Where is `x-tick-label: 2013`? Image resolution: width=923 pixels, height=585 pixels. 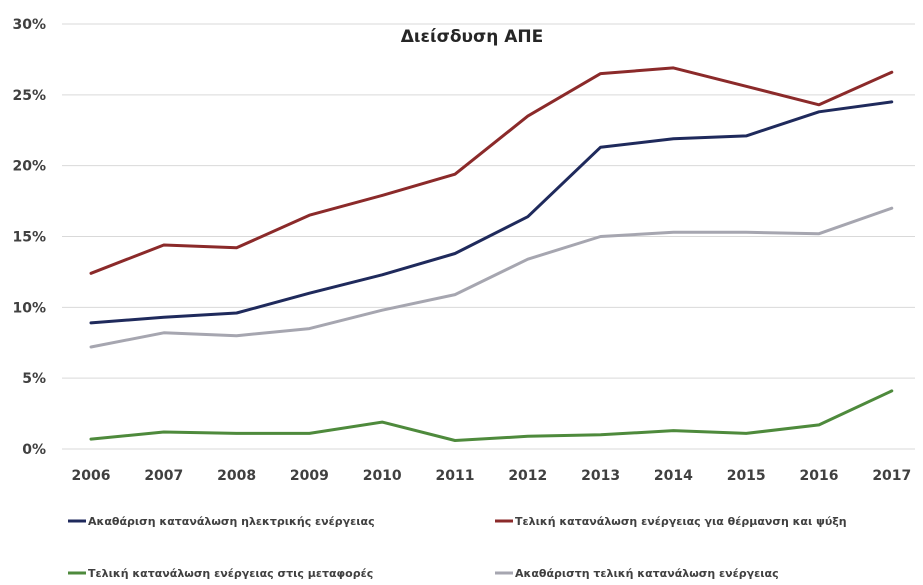
x-tick-label: 2013 is located at coordinates (600, 476).